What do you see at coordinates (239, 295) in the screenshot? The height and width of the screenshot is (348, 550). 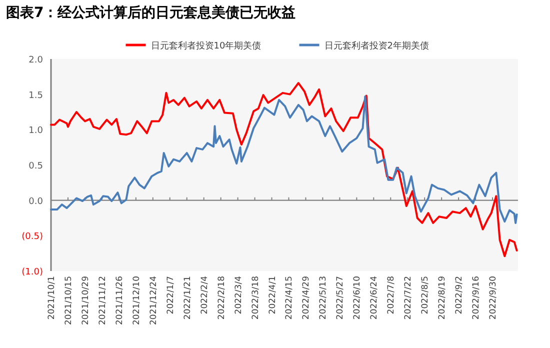 I see `x-tick-label: 2022/3/4` at bounding box center [239, 295].